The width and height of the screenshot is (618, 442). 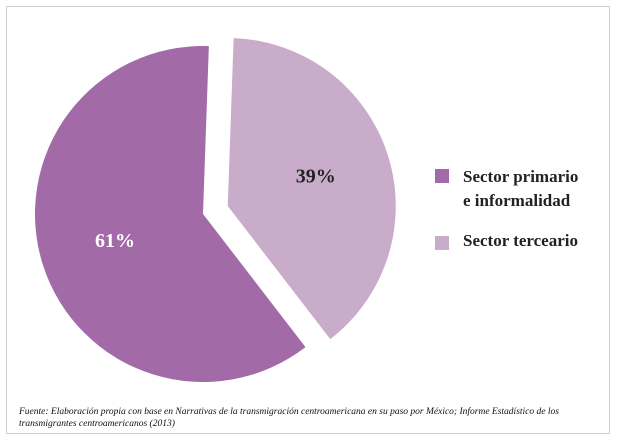 I want to click on legend-label-sector-primario: Sector primario e informalidad, so click(x=521, y=188).